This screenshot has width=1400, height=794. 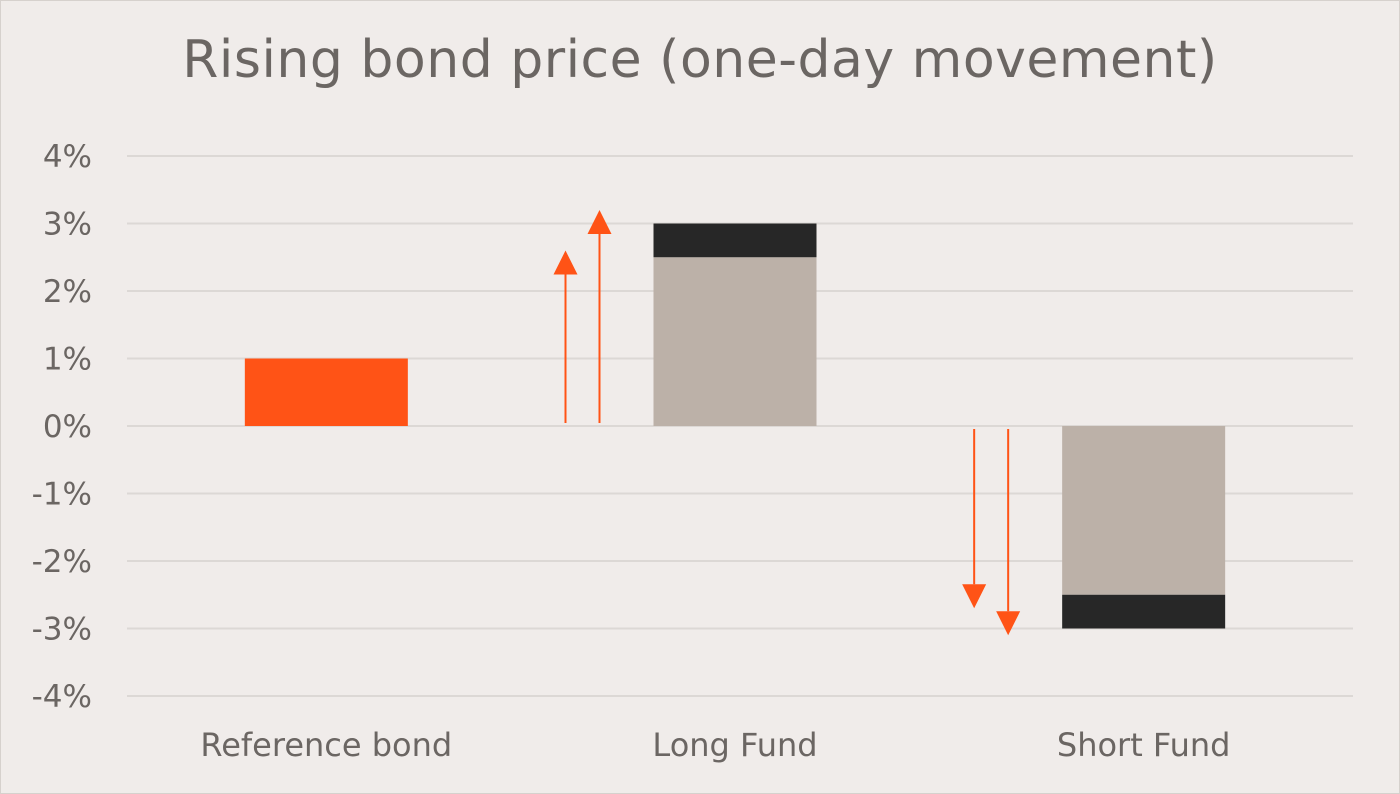 I want to click on x-category-label: Long Fund, so click(x=734, y=745).